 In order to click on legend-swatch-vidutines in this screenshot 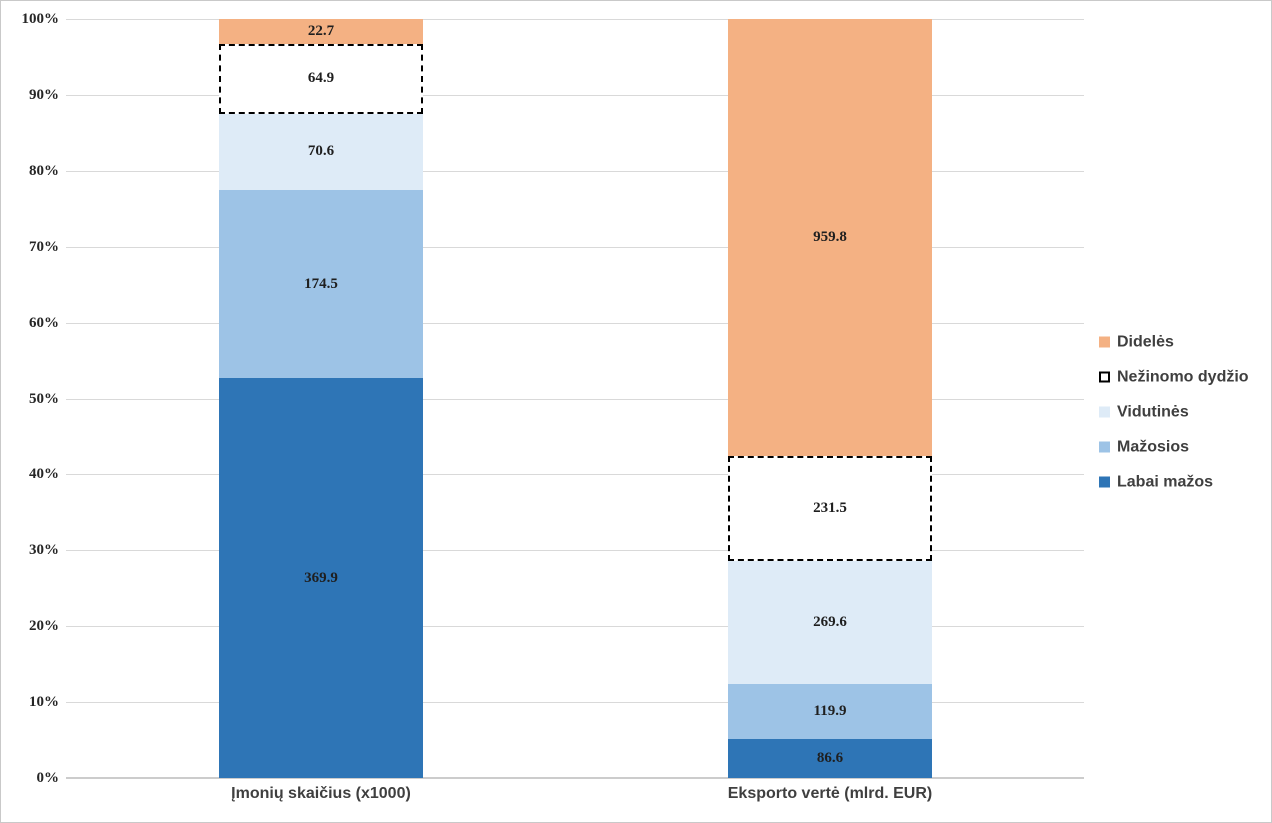, I will do `click(1104, 411)`.